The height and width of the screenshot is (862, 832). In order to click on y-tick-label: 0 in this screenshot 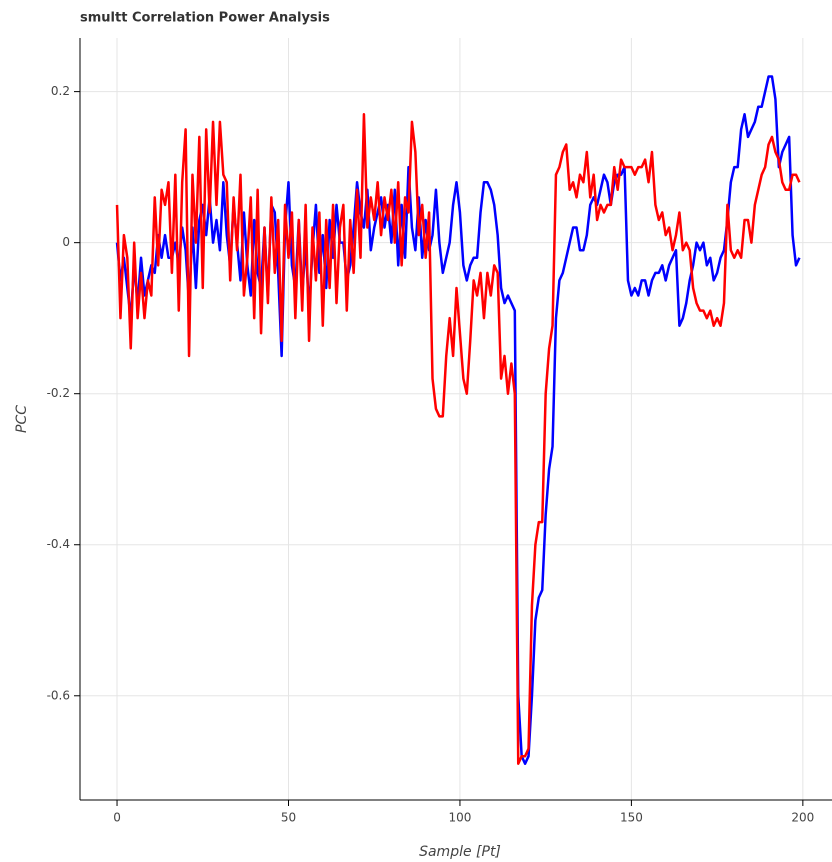, I will do `click(66, 242)`.